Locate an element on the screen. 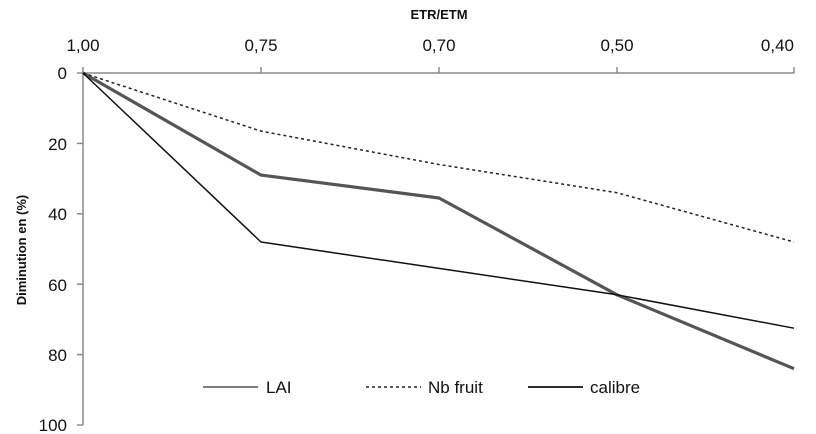 Image resolution: width=816 pixels, height=434 pixels. y-ticks: 0 20 40 60 80 100 is located at coordinates (53, 249).